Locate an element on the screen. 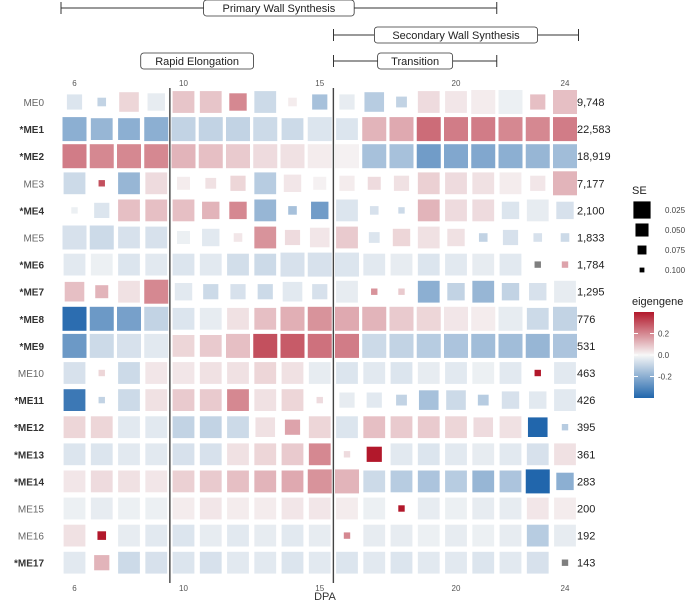 This screenshot has width=685, height=604. top-tick-label: 15 is located at coordinates (319, 83).